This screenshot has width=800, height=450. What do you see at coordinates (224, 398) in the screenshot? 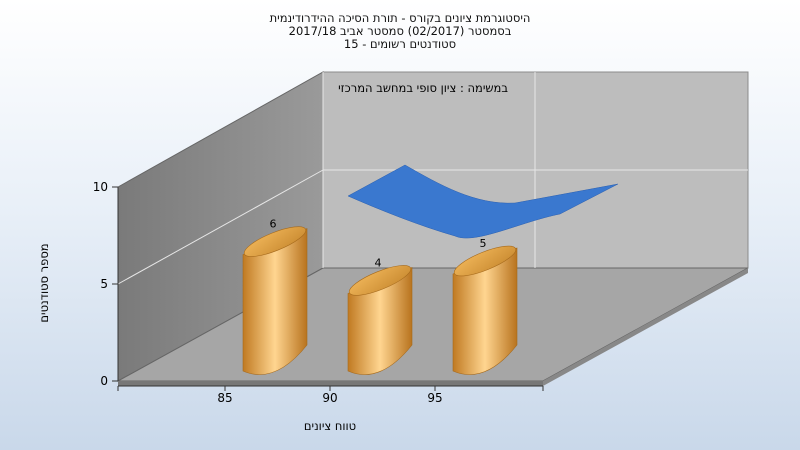
I see `x-tick-label: 85` at bounding box center [224, 398].